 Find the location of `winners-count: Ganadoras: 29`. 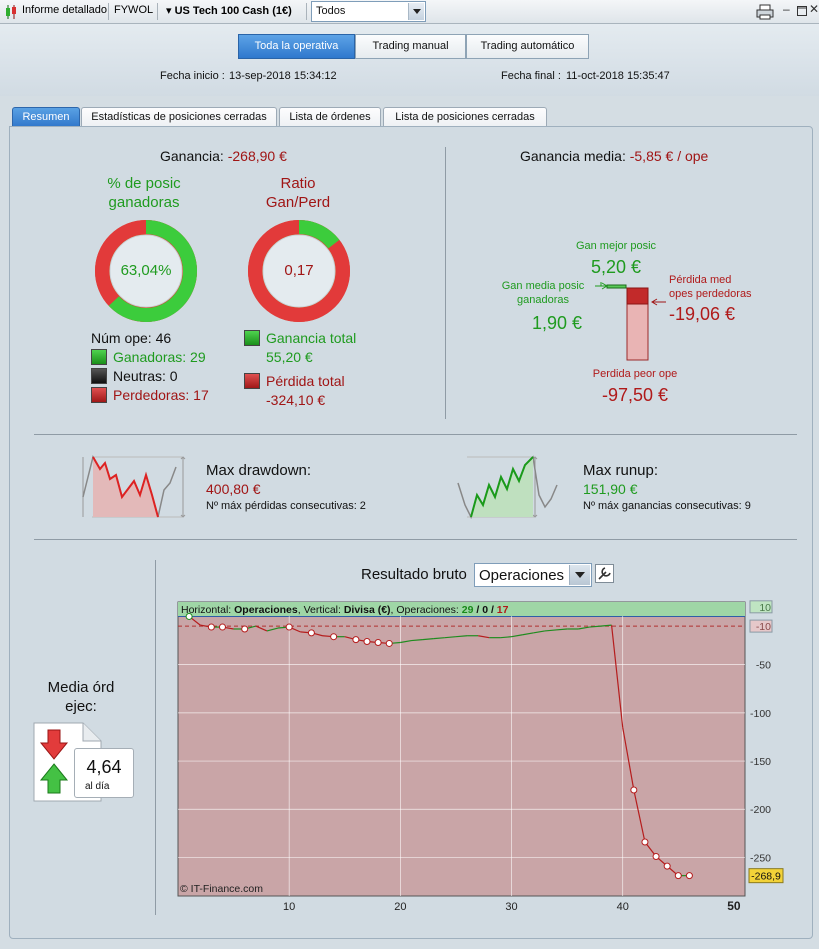

winners-count: Ganadoras: 29 is located at coordinates (159, 357).